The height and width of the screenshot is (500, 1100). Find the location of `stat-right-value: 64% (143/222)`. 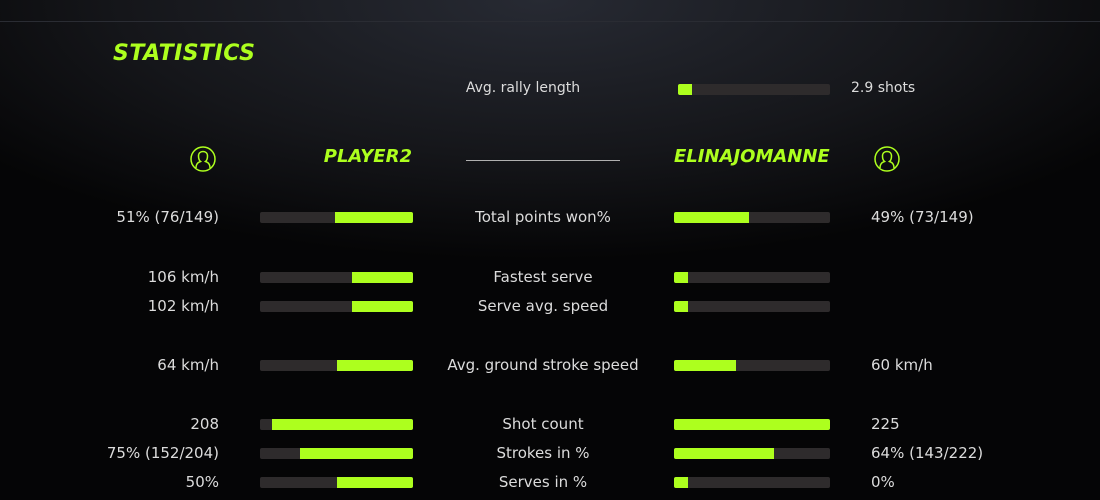

stat-right-value: 64% (143/222) is located at coordinates (927, 453).